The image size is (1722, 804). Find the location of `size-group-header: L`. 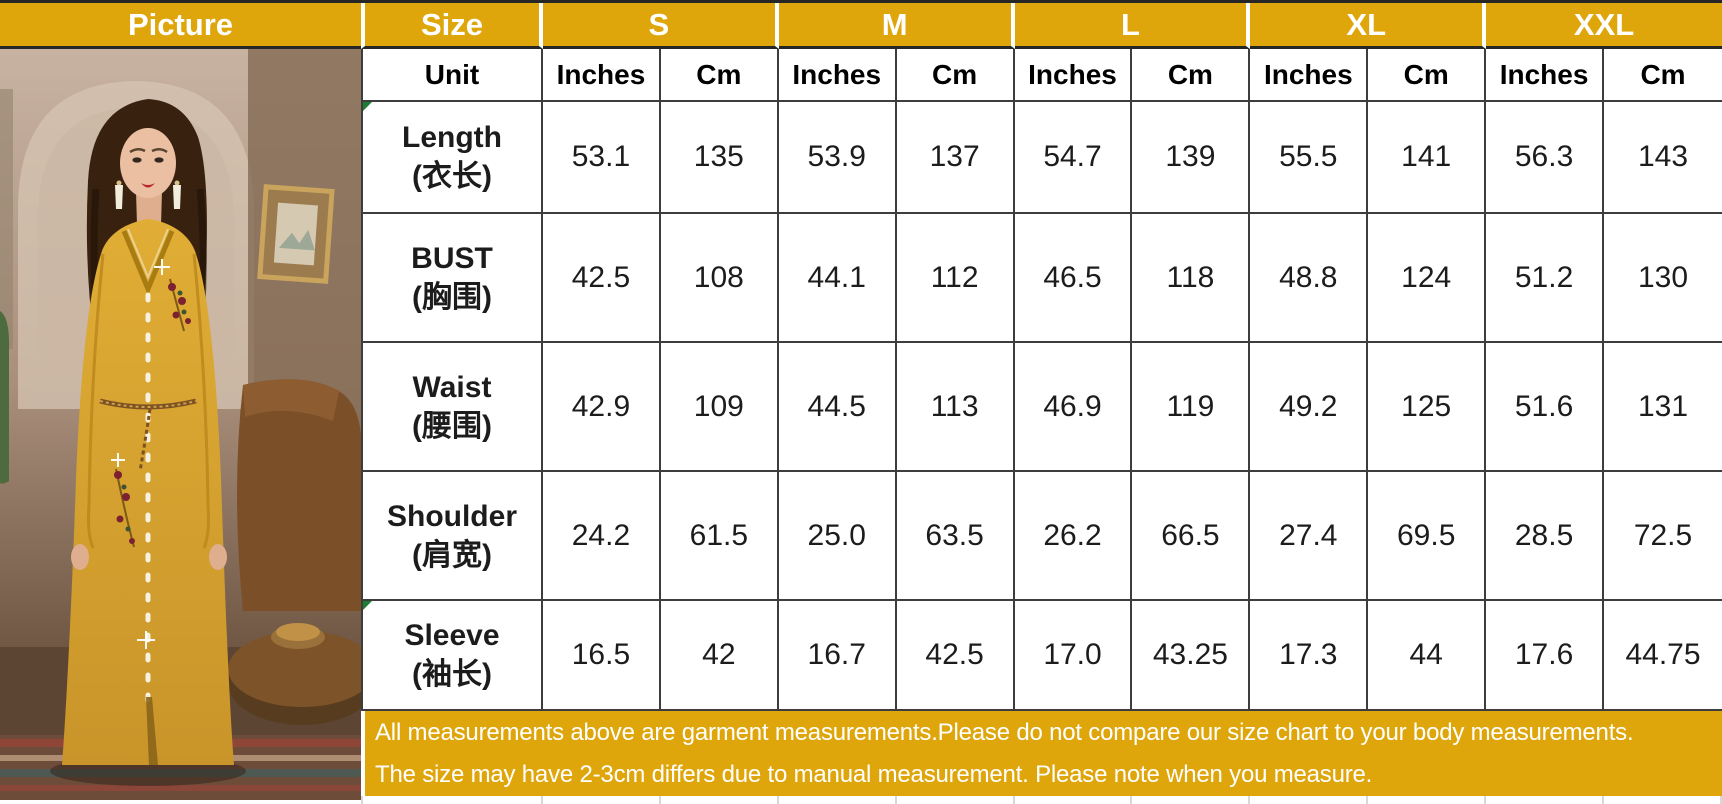

size-group-header: L is located at coordinates (1132, 26).